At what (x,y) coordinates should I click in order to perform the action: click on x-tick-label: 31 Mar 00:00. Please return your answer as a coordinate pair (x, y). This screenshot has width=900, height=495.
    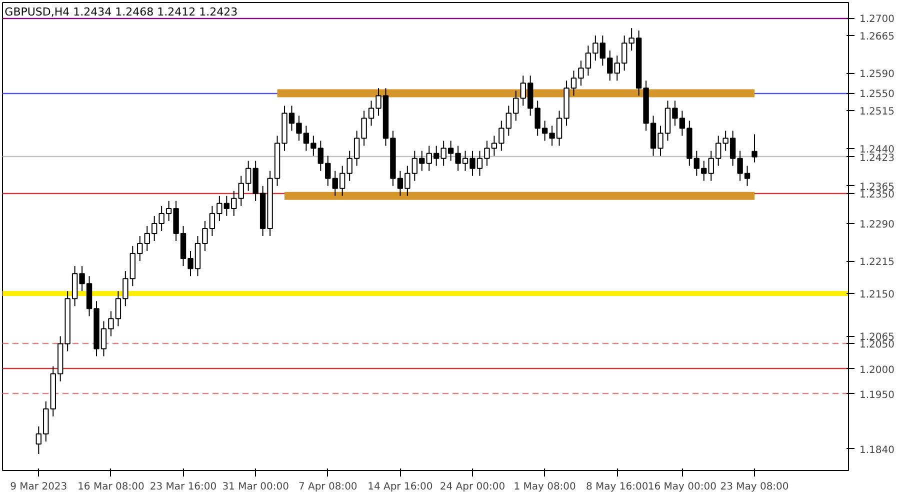
    Looking at the image, I should click on (255, 487).